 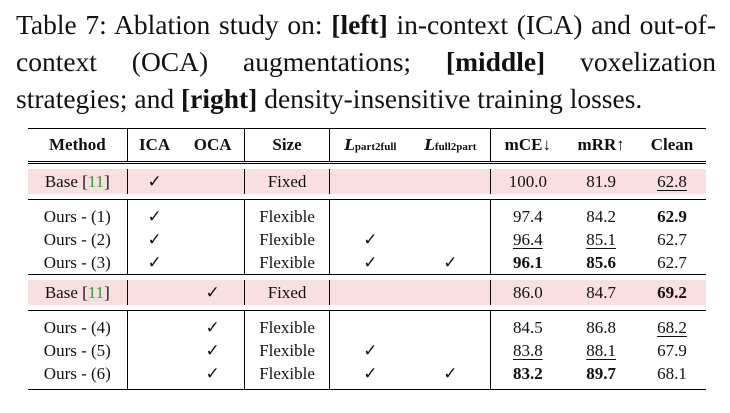 What do you see at coordinates (672, 376) in the screenshot?
I see `cell-clean: 68.1` at bounding box center [672, 376].